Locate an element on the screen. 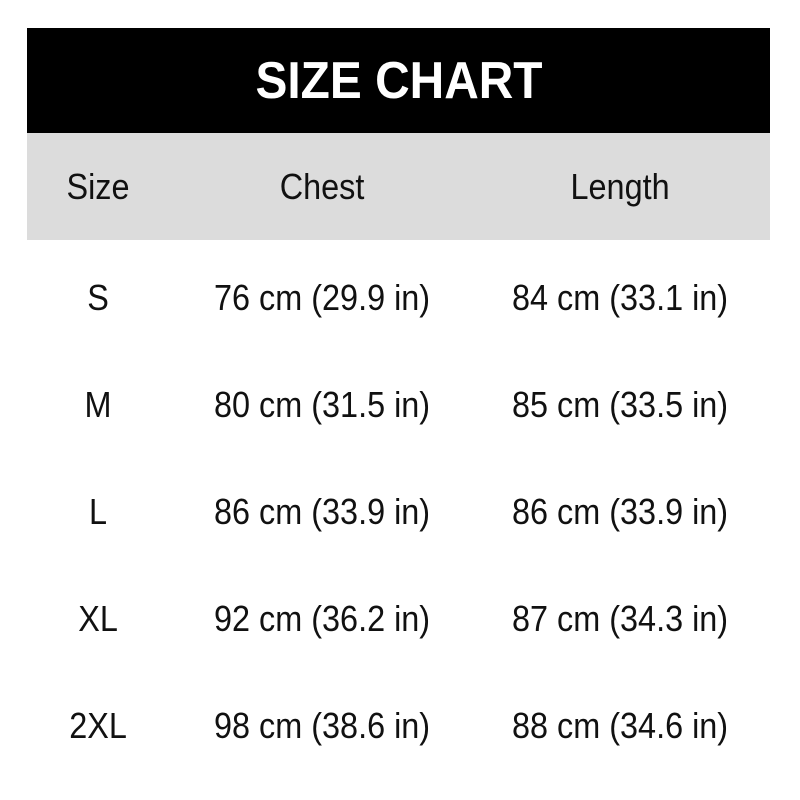  chest-value: 86 cm (33.9 in) is located at coordinates (322, 511).